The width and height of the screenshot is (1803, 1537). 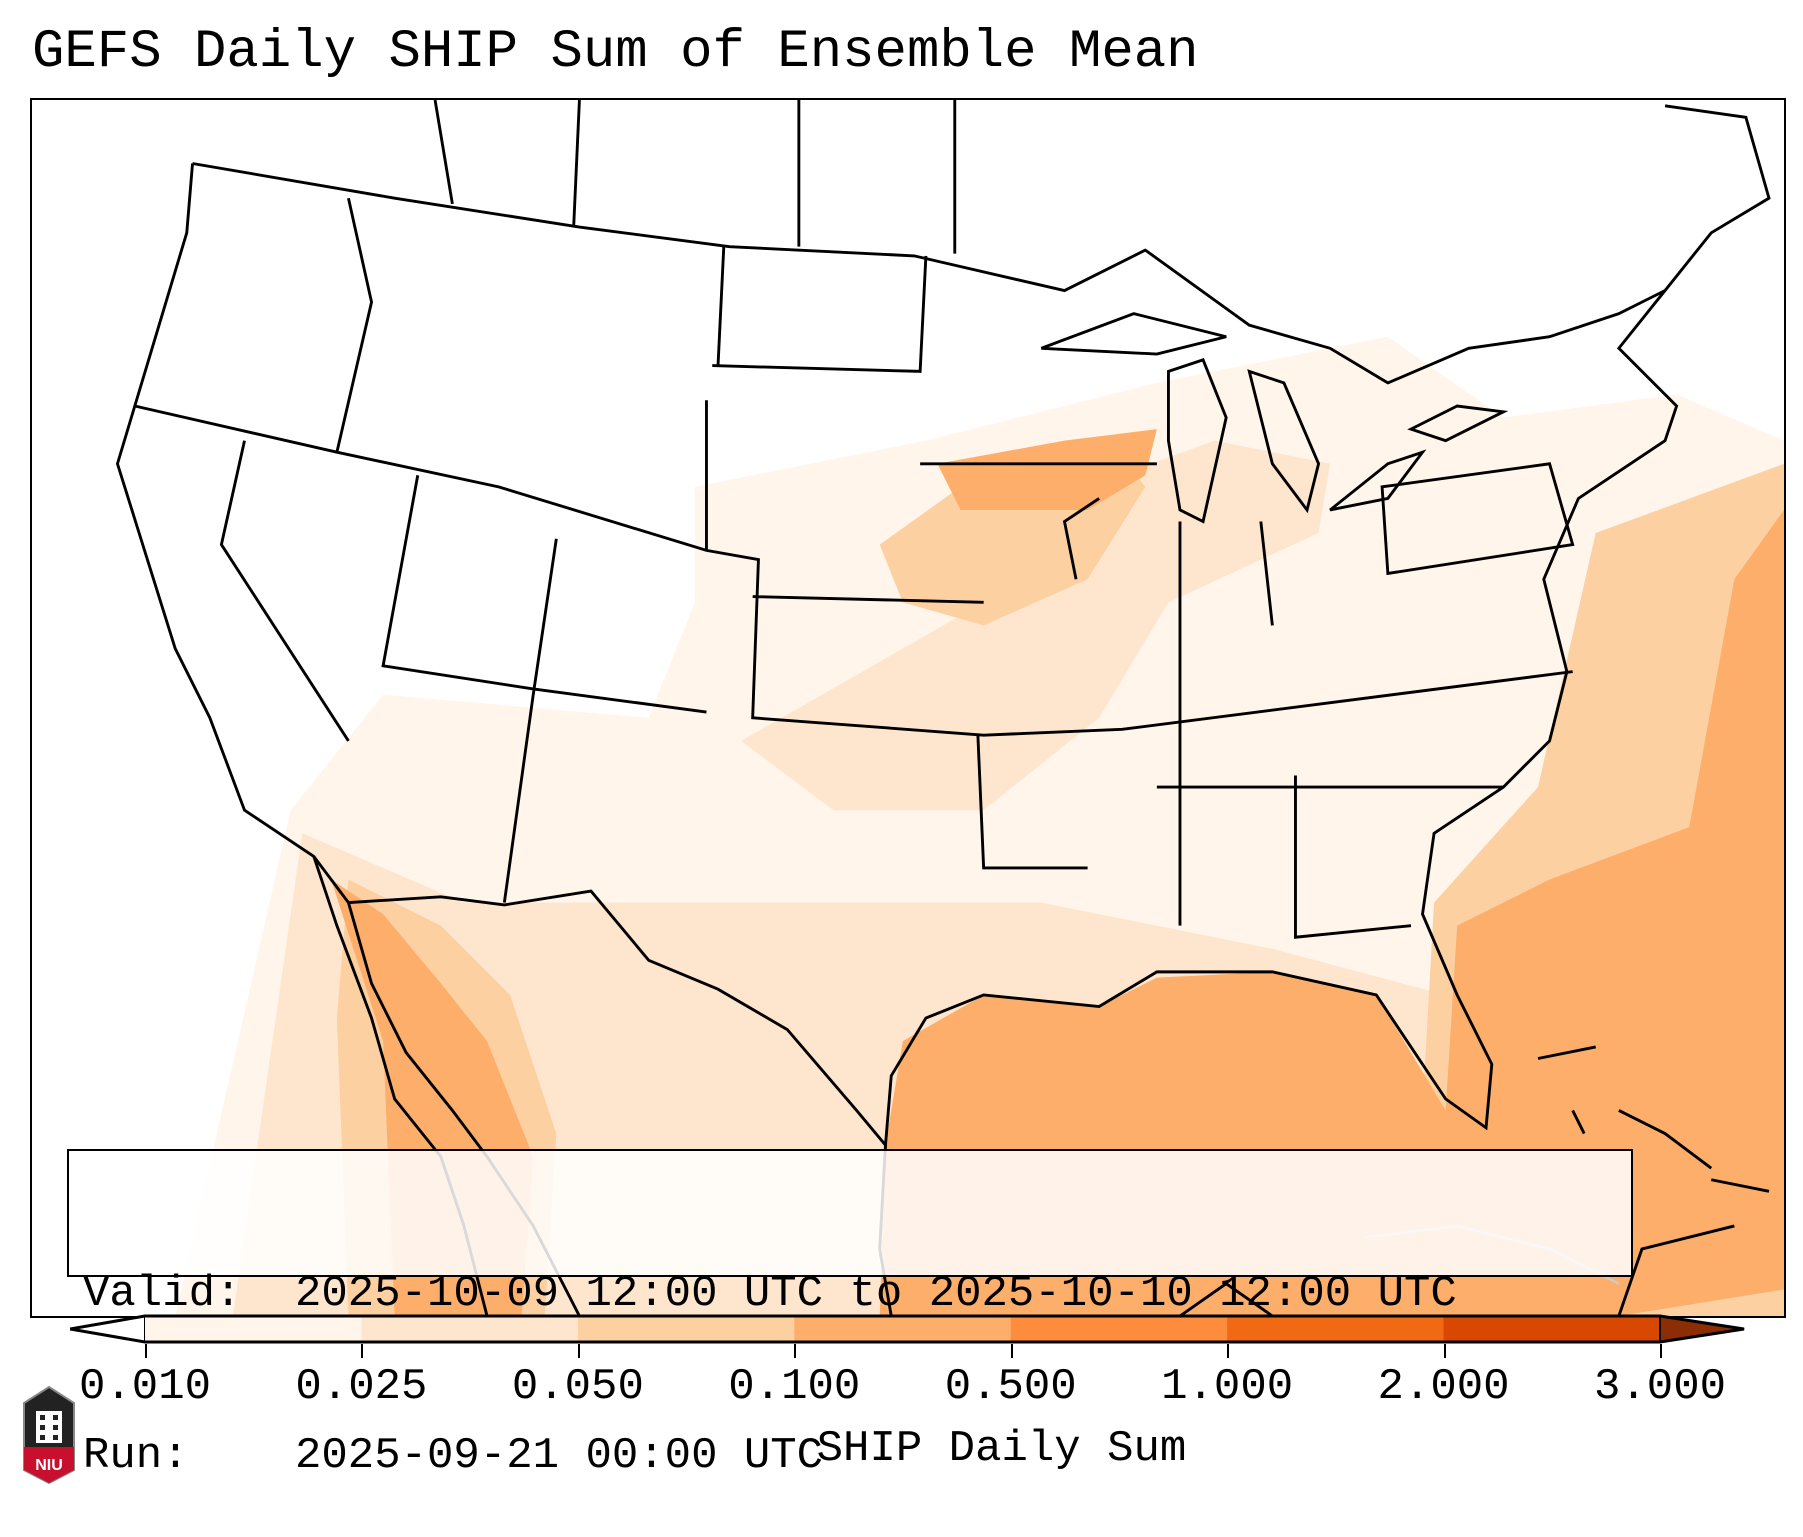 What do you see at coordinates (929, 273) in the screenshot?
I see `canada-border` at bounding box center [929, 273].